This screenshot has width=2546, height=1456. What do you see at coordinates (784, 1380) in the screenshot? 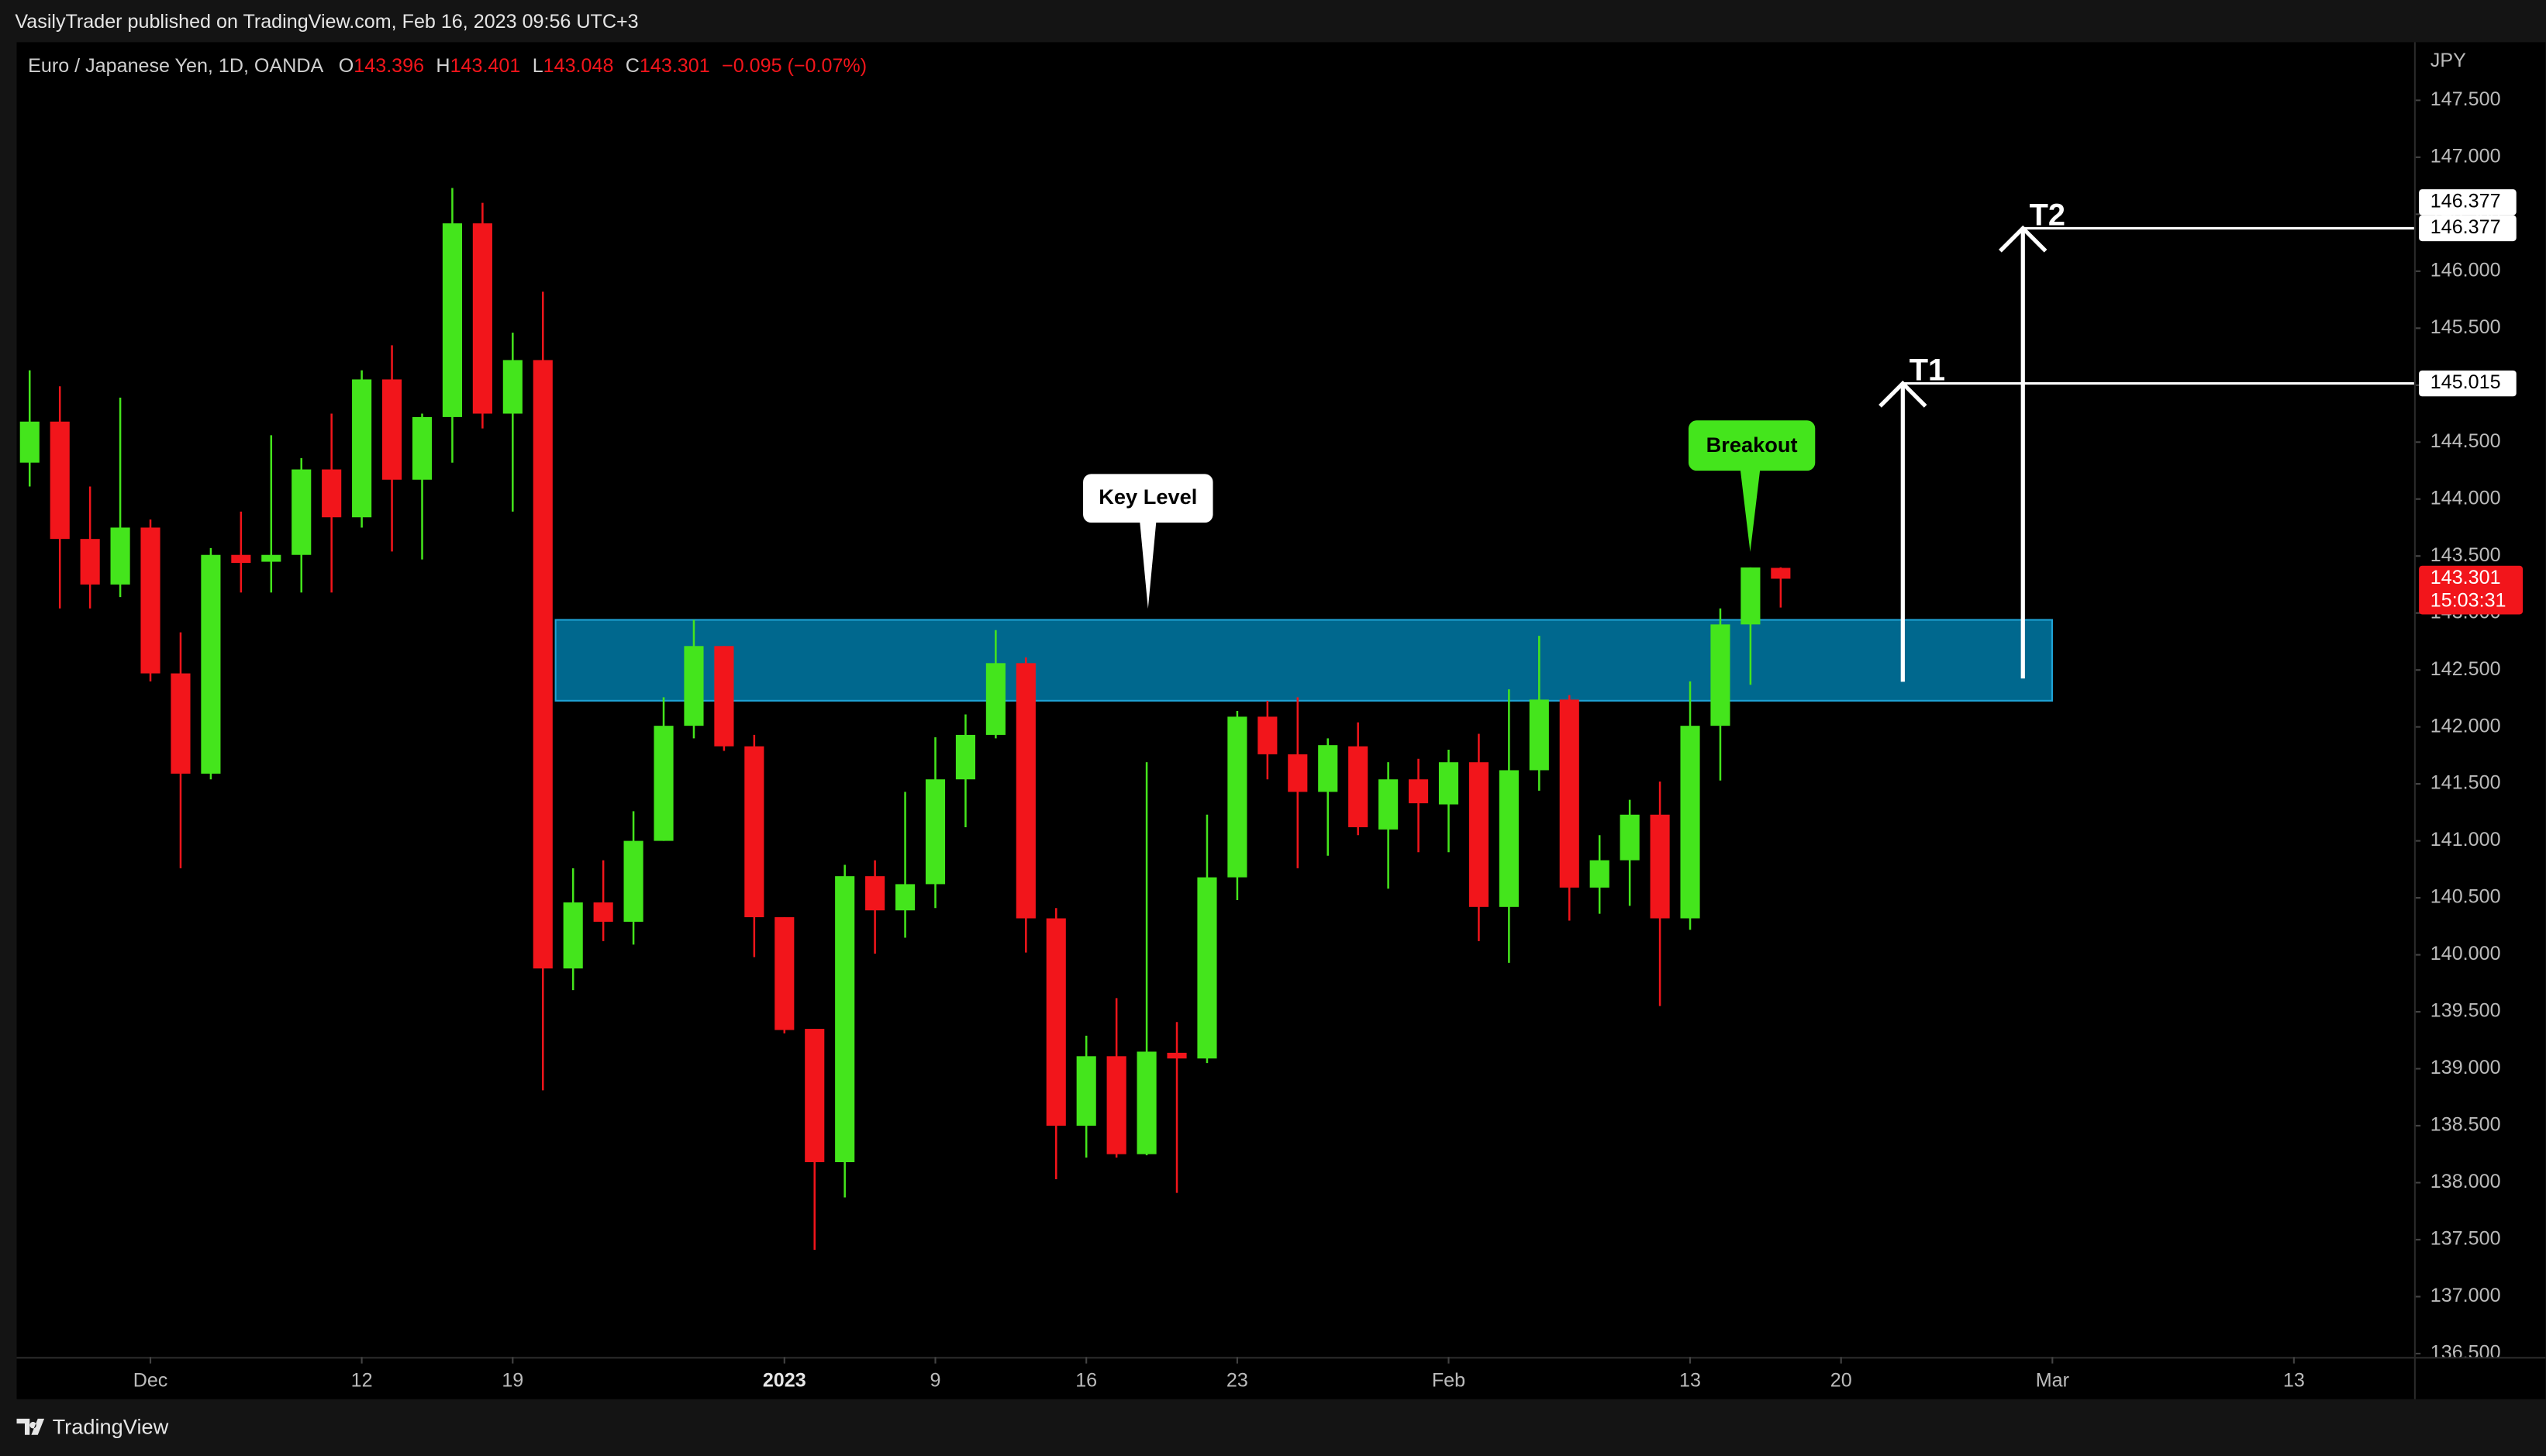
I see `x-tick-label: 2023` at bounding box center [784, 1380].